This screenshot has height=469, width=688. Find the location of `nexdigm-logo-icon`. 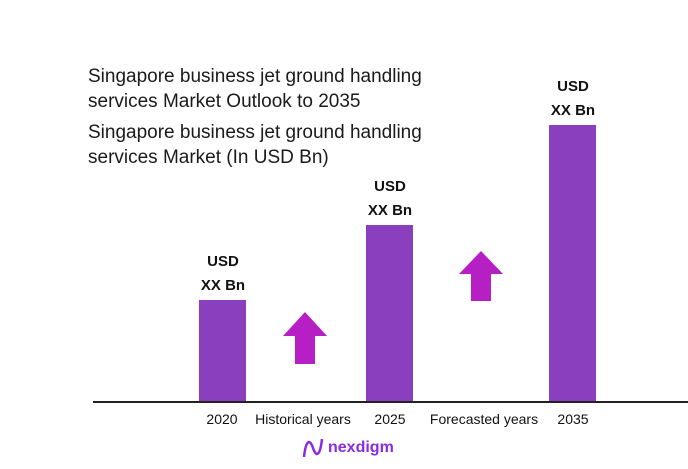

nexdigm-logo-icon is located at coordinates (313, 448).